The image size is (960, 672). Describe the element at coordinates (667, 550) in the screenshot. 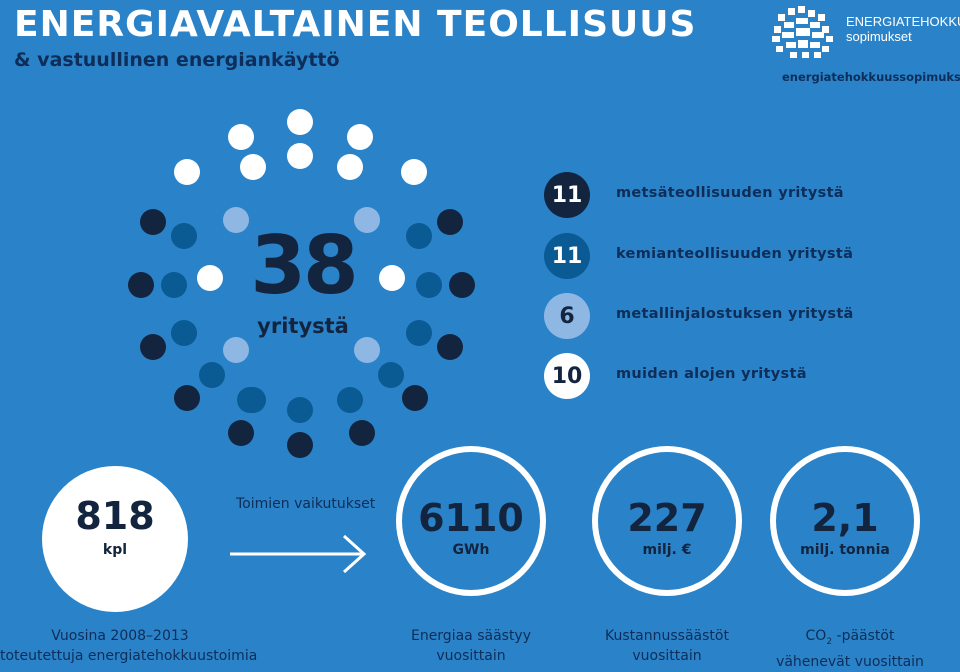

I see `cost-savings-unit: milj. €` at that location.